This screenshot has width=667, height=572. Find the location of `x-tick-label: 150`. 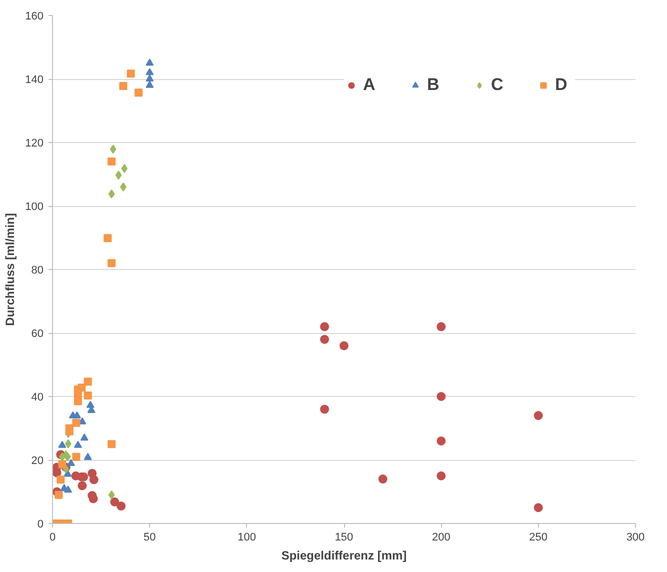

x-tick-label: 150 is located at coordinates (344, 538).